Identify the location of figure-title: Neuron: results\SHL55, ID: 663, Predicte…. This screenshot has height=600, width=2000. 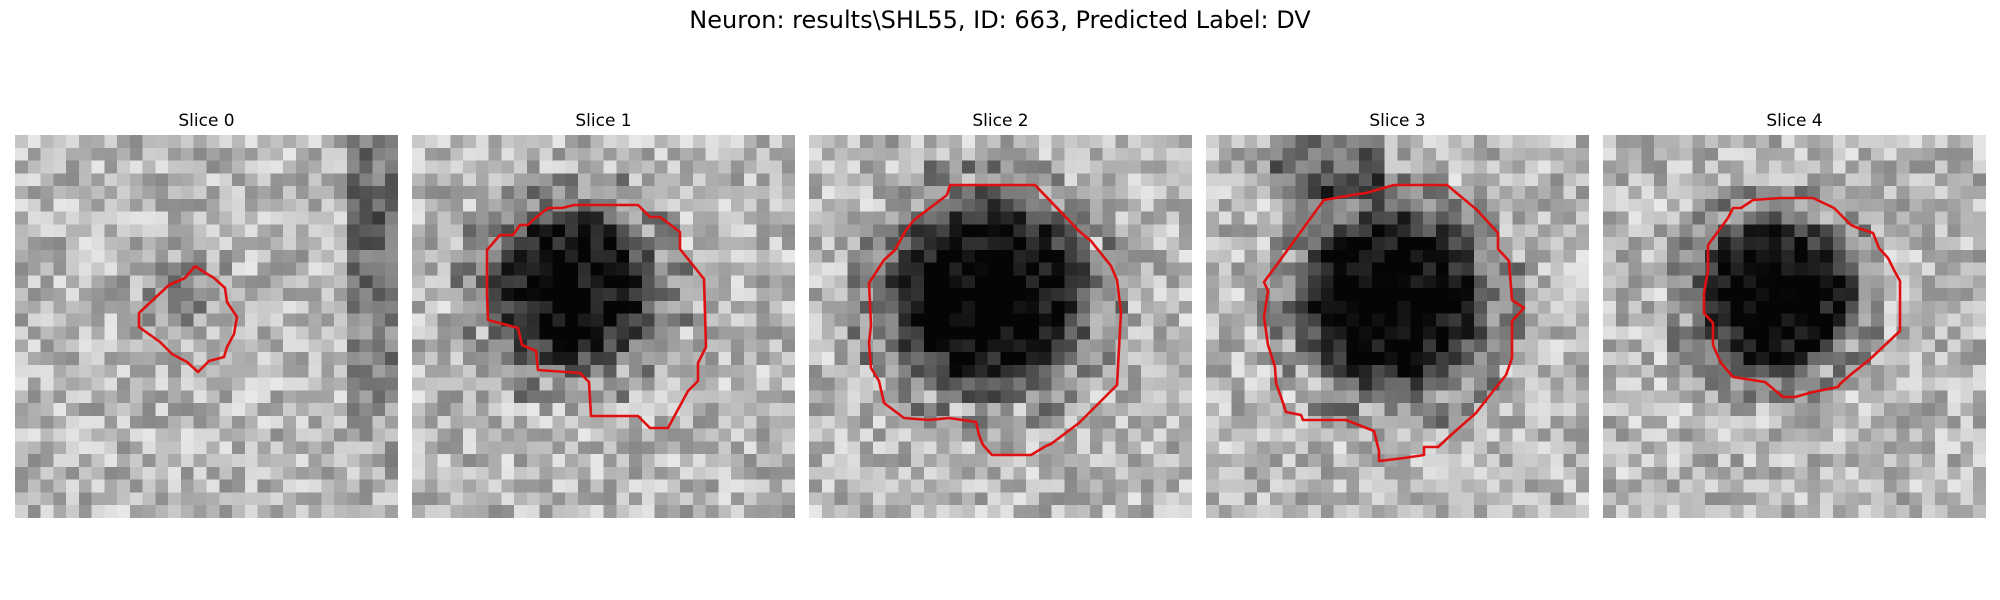
(1000, 20).